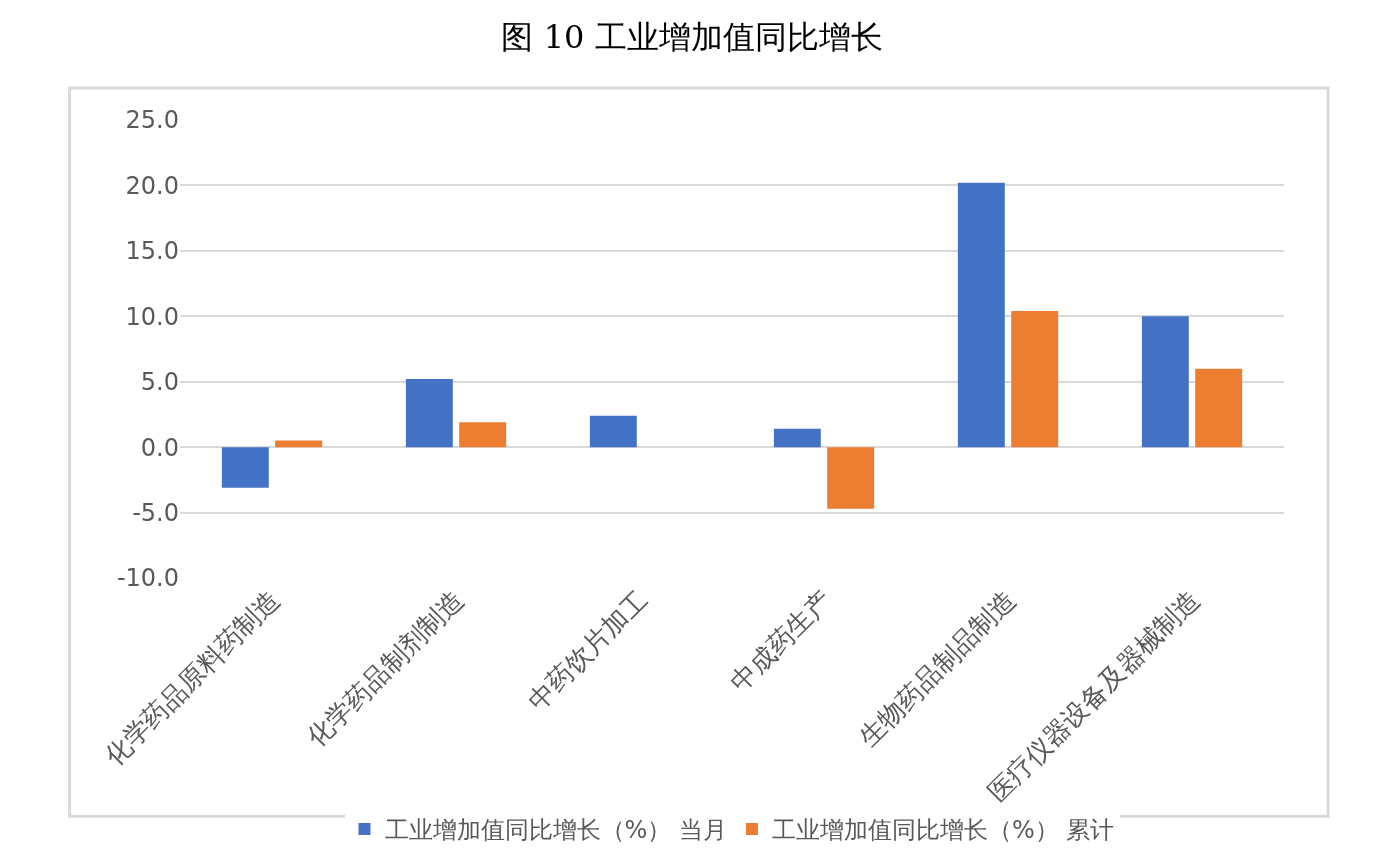 Image resolution: width=1384 pixels, height=864 pixels. I want to click on y-tick-label: 5.0, so click(159, 382).